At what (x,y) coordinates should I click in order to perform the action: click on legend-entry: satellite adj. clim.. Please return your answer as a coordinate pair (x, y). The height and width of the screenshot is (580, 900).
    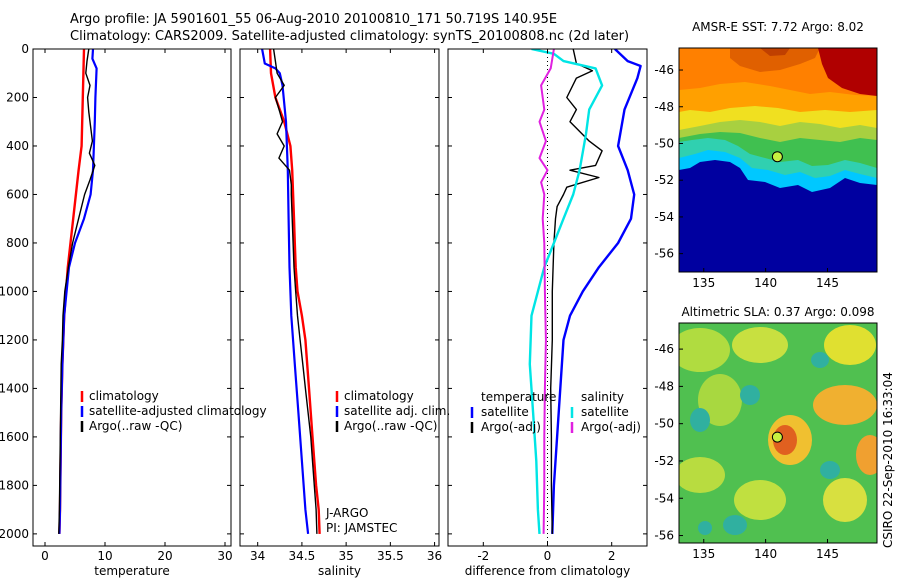
    Looking at the image, I should click on (397, 411).